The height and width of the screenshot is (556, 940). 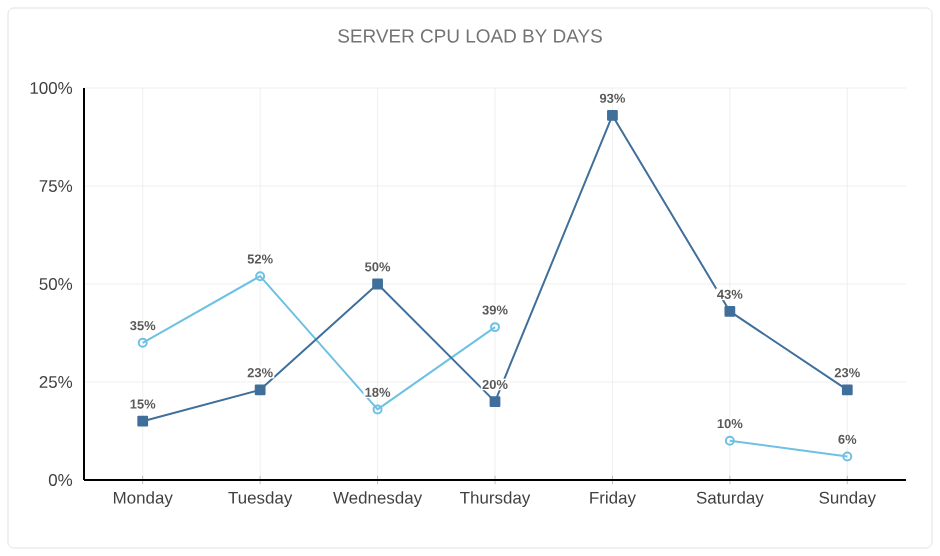 What do you see at coordinates (378, 499) in the screenshot?
I see `x-tick-label: Wednesday` at bounding box center [378, 499].